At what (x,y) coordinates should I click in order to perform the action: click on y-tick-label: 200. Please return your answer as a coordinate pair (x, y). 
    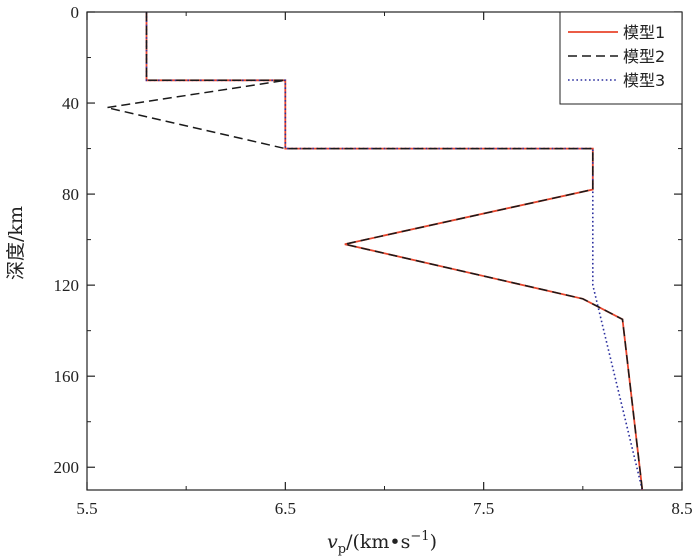
    Looking at the image, I should click on (67, 467).